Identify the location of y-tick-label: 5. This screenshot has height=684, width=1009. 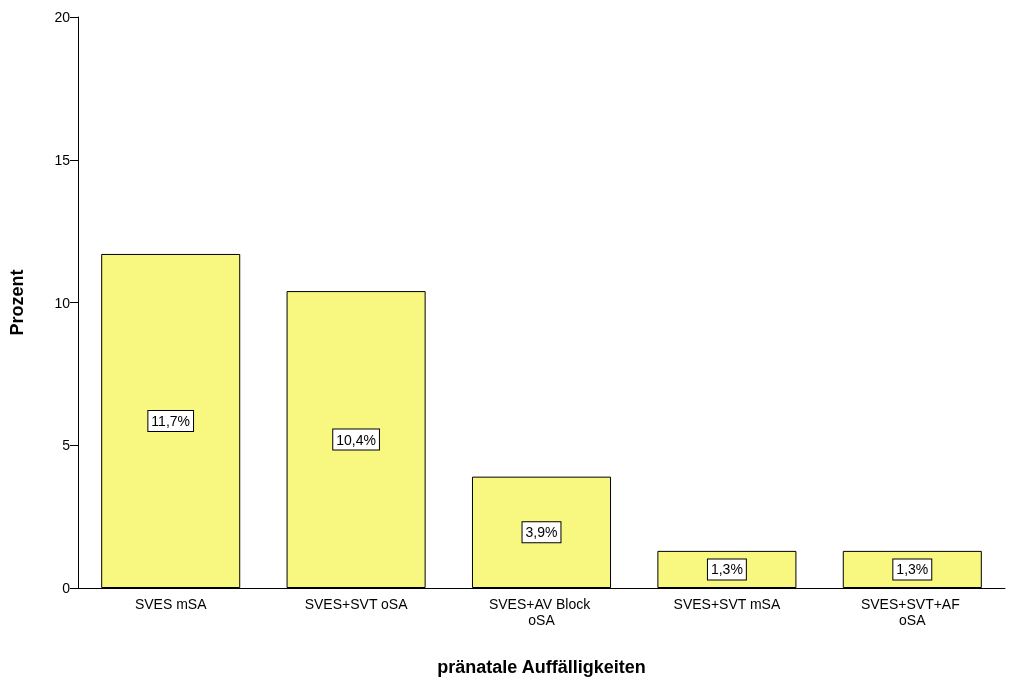
(66, 445).